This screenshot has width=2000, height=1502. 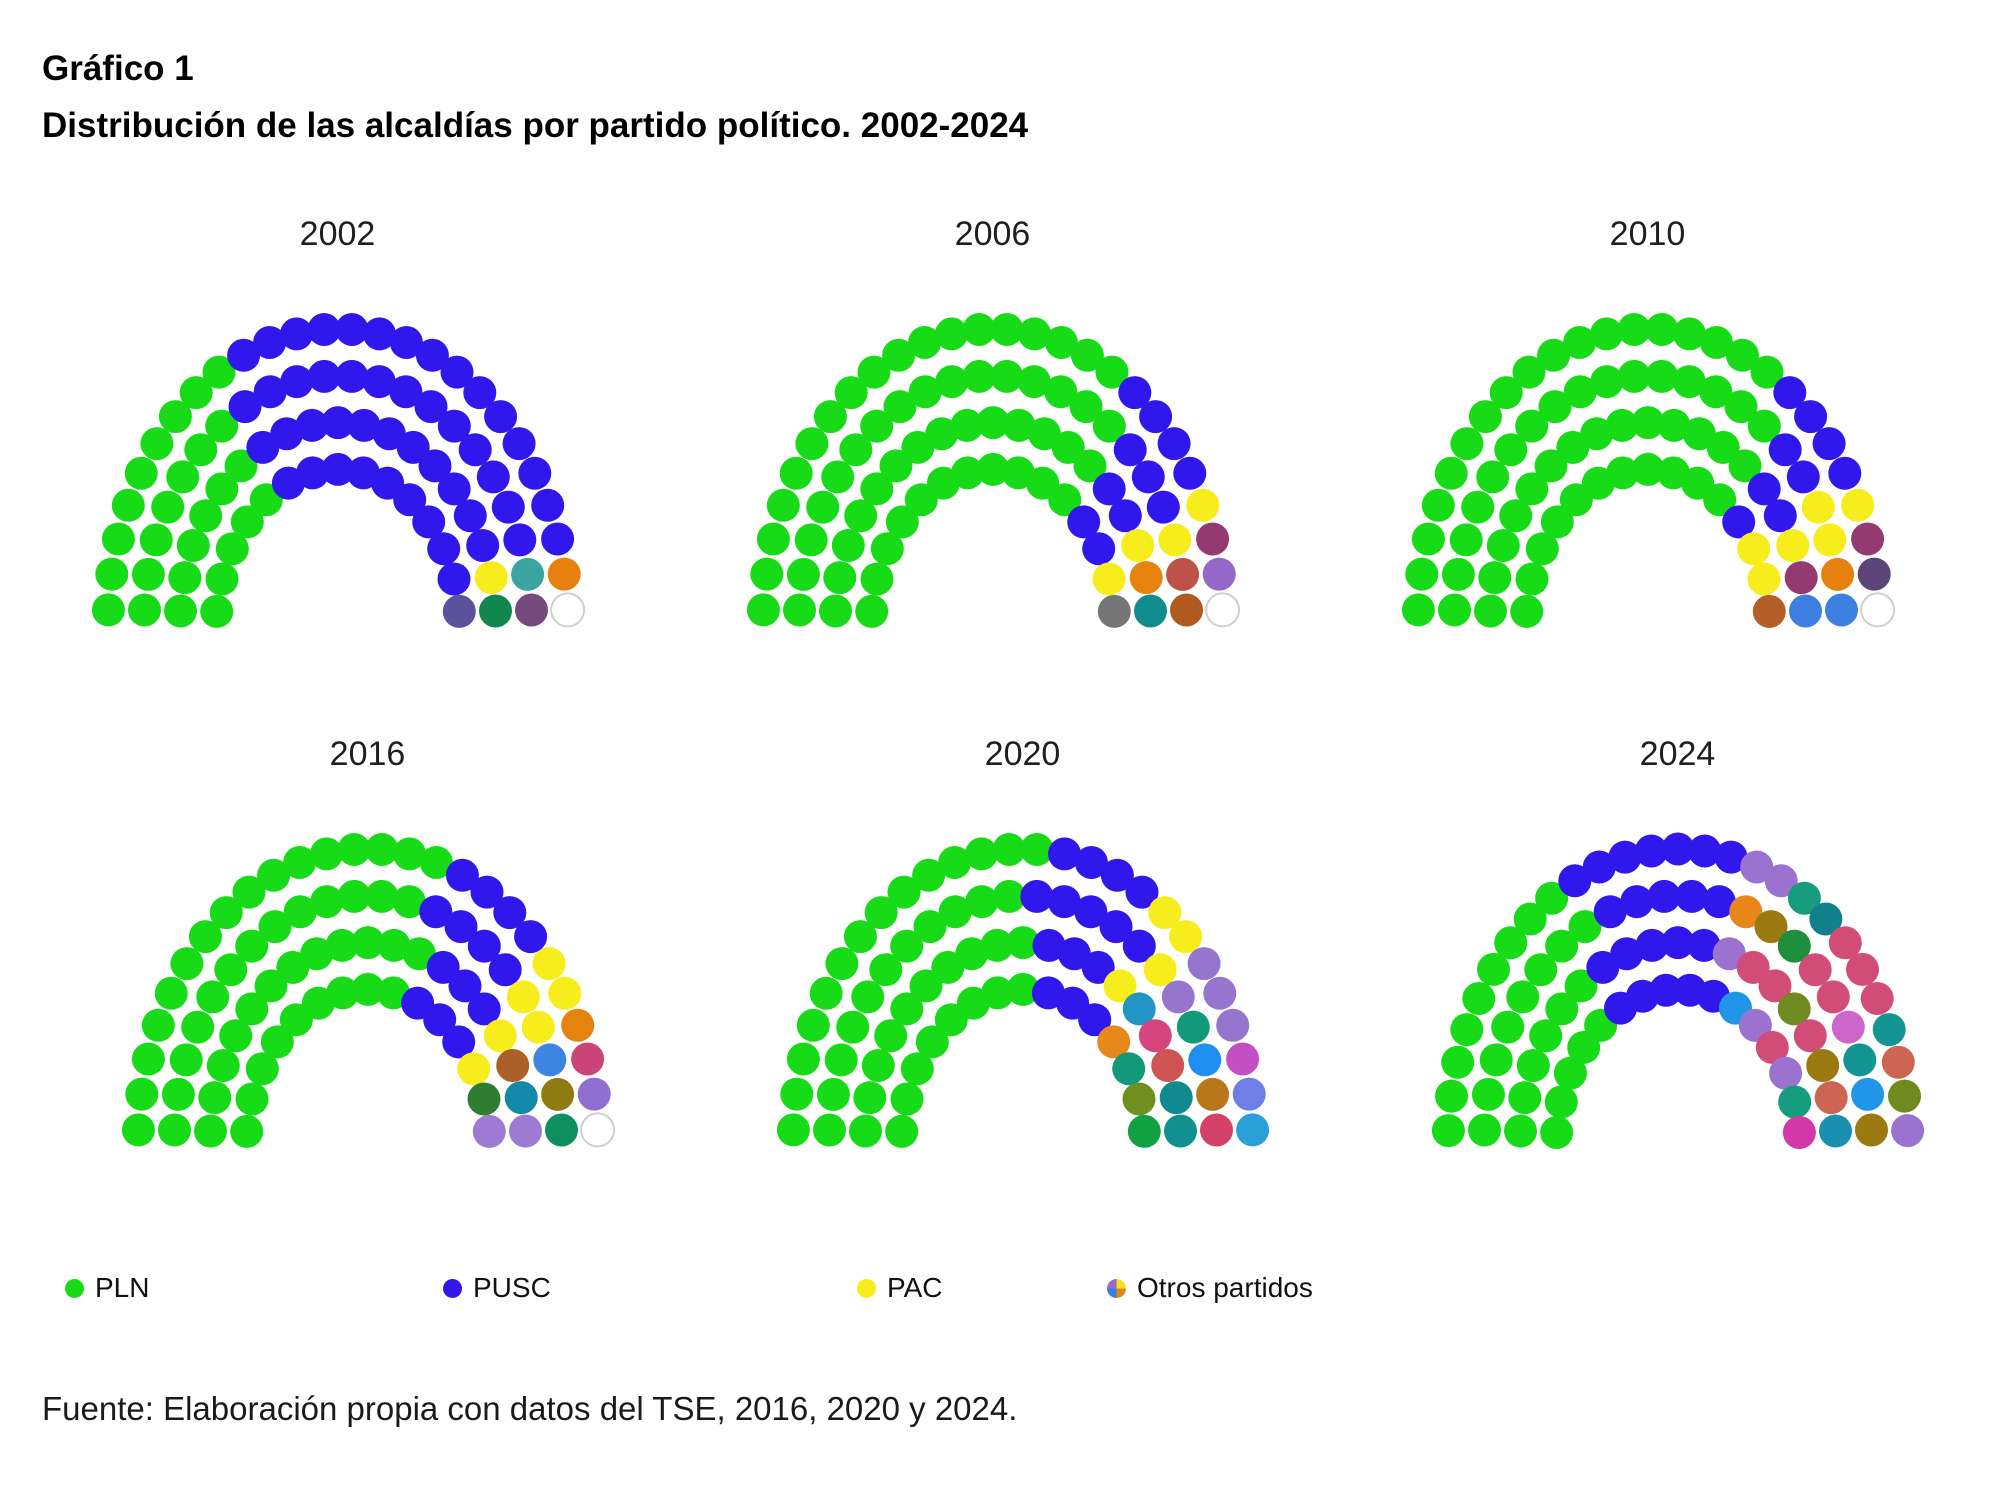 I want to click on chart-year-label: 2010, so click(x=1647, y=234).